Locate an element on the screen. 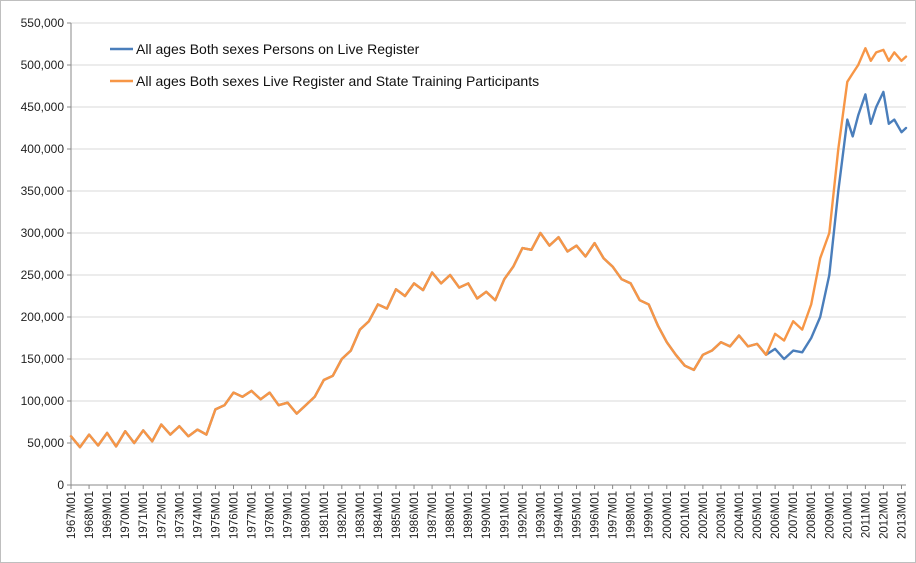 Image resolution: width=916 pixels, height=563 pixels. x-tick-label: 2012M01 is located at coordinates (884, 515).